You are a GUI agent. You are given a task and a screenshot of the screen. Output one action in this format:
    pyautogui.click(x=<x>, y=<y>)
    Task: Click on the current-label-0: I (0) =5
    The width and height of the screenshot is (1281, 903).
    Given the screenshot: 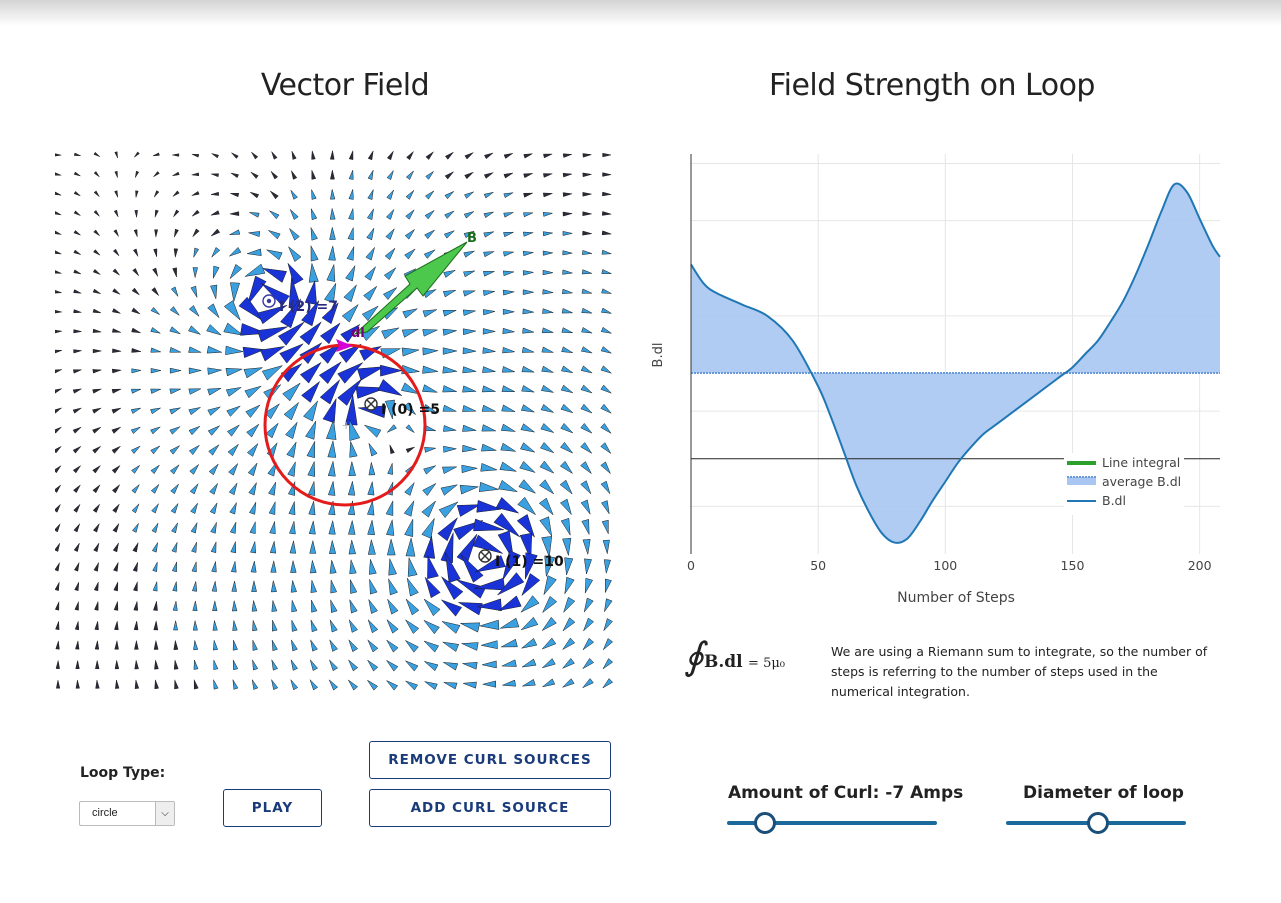 What is the action you would take?
    pyautogui.click(x=410, y=410)
    